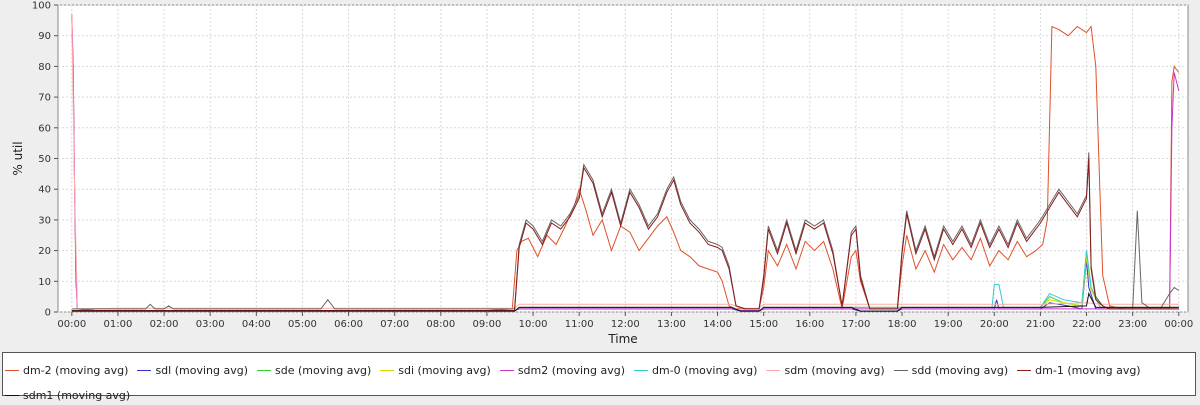  What do you see at coordinates (77, 395) in the screenshot?
I see `legend-label: sdm1 (moving avg)` at bounding box center [77, 395].